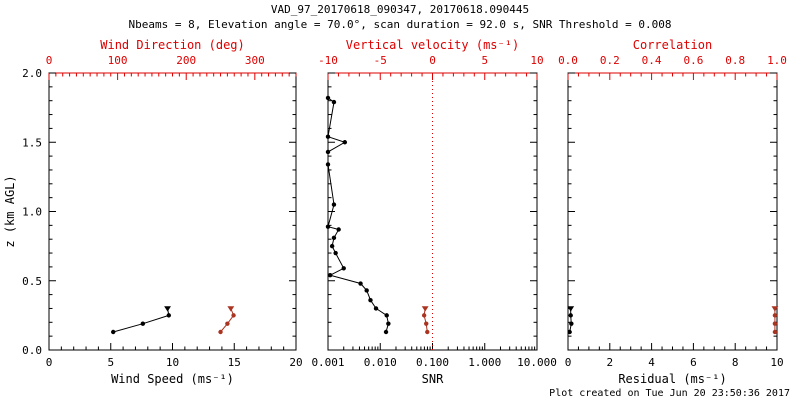 The width and height of the screenshot is (800, 400). I want to click on axis-text: 4, so click(651, 362).